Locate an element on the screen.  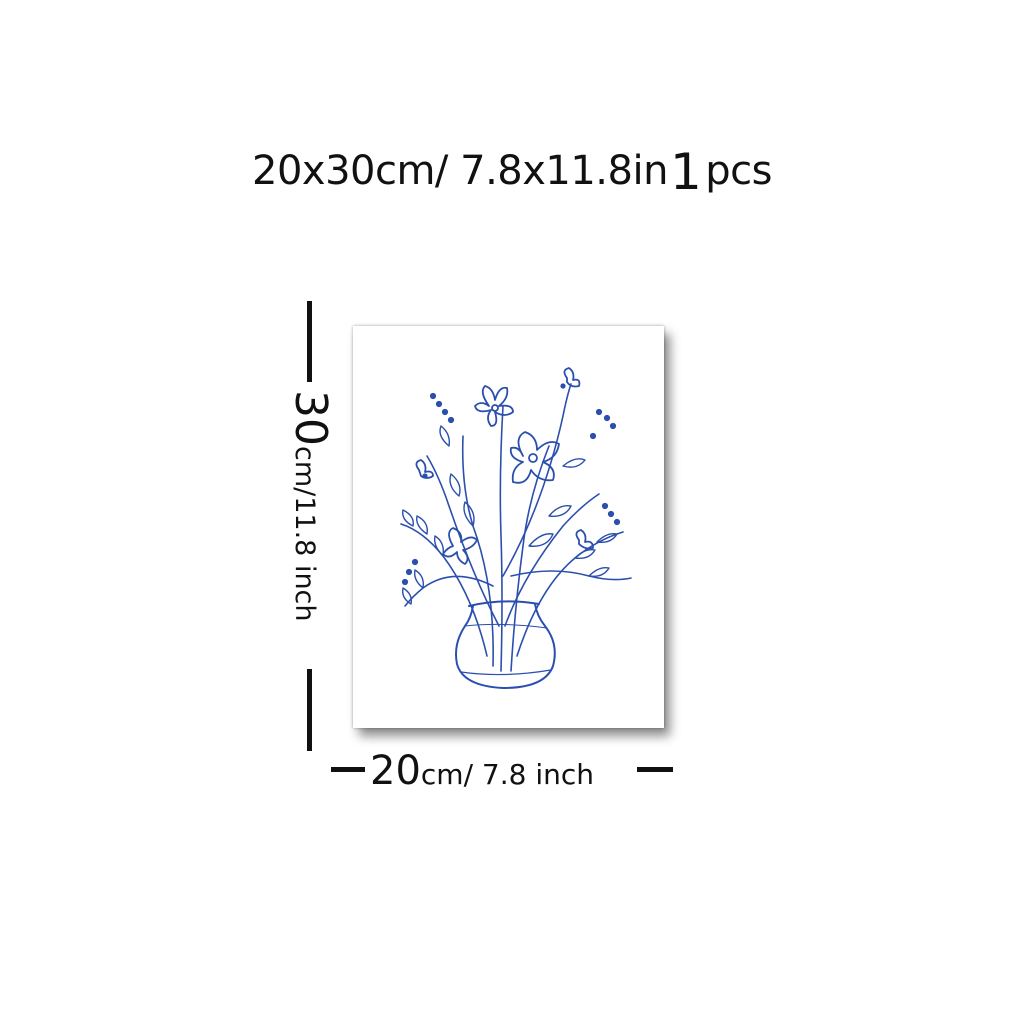
size-text: 20x30cm/ 7.8x11.8in is located at coordinates (460, 171).